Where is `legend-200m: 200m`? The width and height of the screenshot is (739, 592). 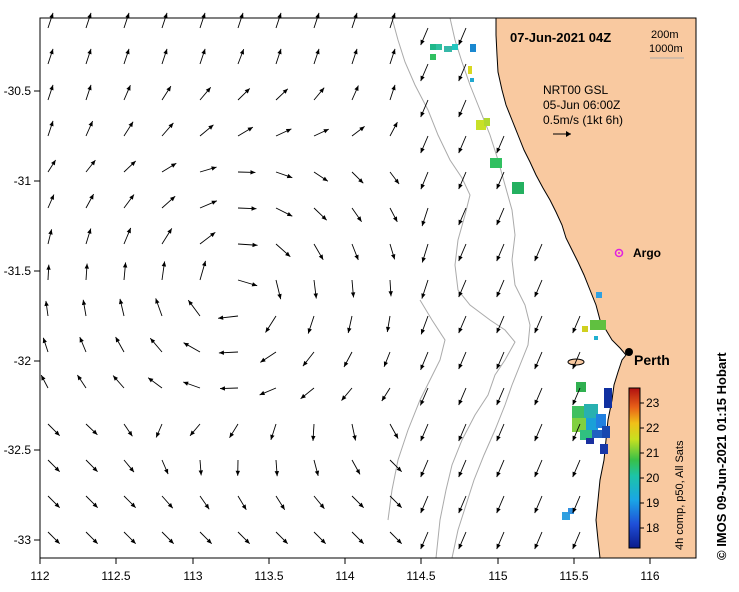 legend-200m: 200m is located at coordinates (665, 35).